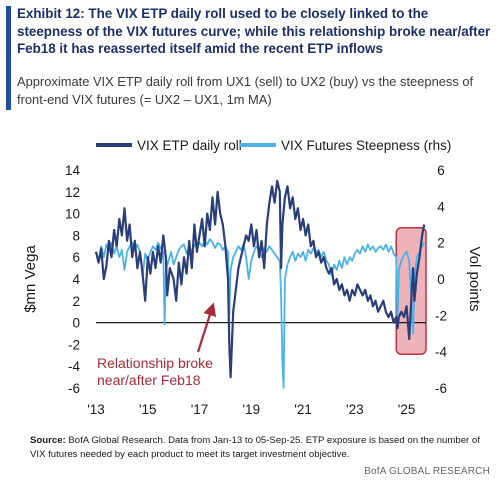 This screenshot has height=484, width=500. Describe the element at coordinates (303, 409) in the screenshot. I see `x-tick-label: '21` at that location.